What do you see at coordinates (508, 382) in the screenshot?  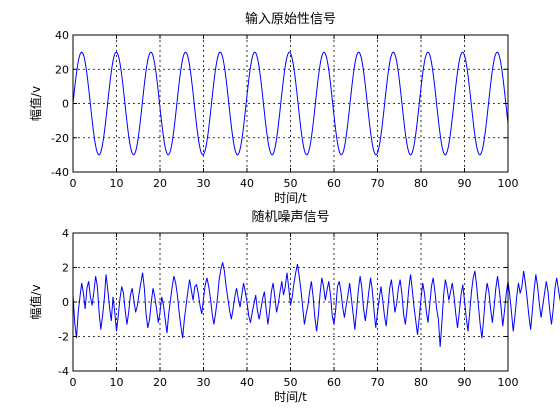 I see `noise-signal-xtick-label: 100` at bounding box center [508, 382].